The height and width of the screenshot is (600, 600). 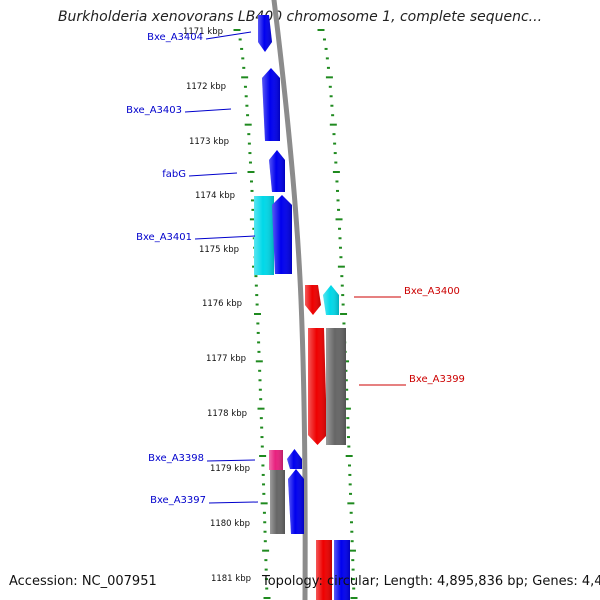 I want to click on svg-text: fabG, so click(x=174, y=174).